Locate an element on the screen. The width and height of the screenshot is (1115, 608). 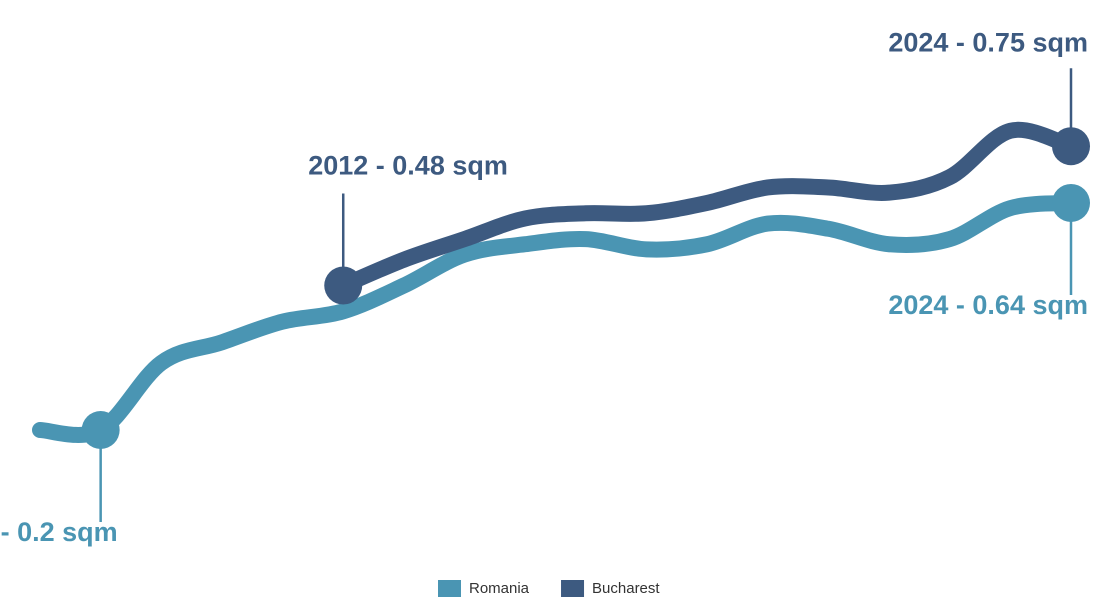
annotation: 2008 (est.) - 0.2 sqm is located at coordinates (59, 532).